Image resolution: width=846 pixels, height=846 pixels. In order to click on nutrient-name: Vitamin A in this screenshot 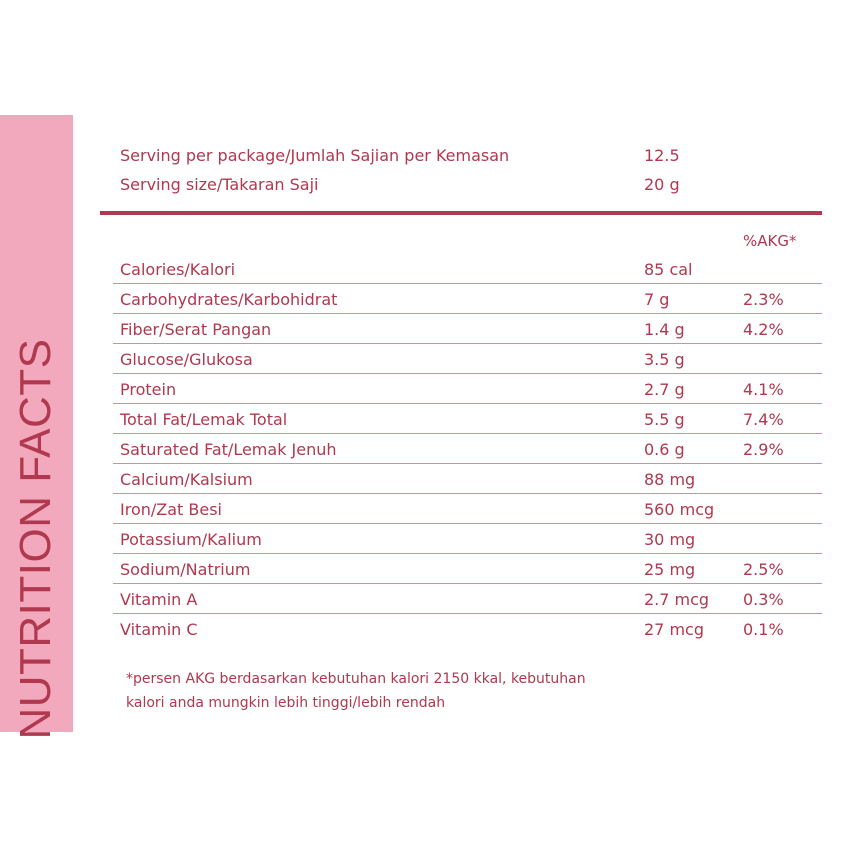, I will do `click(159, 599)`.